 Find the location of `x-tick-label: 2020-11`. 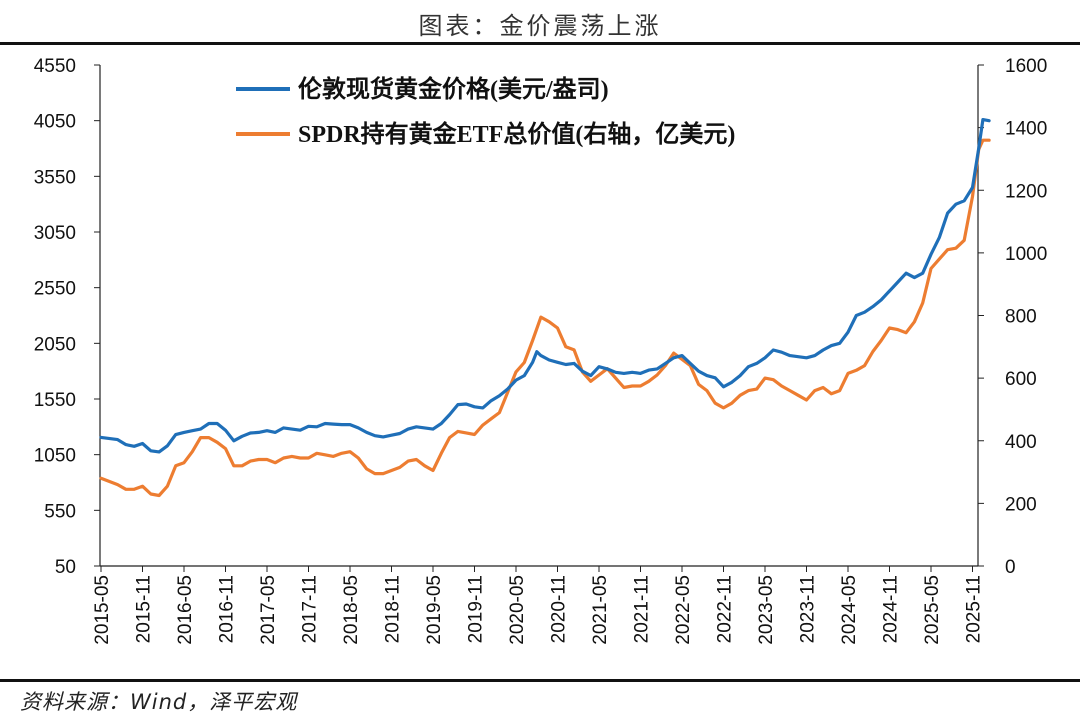

x-tick-label: 2020-11 is located at coordinates (559, 609).